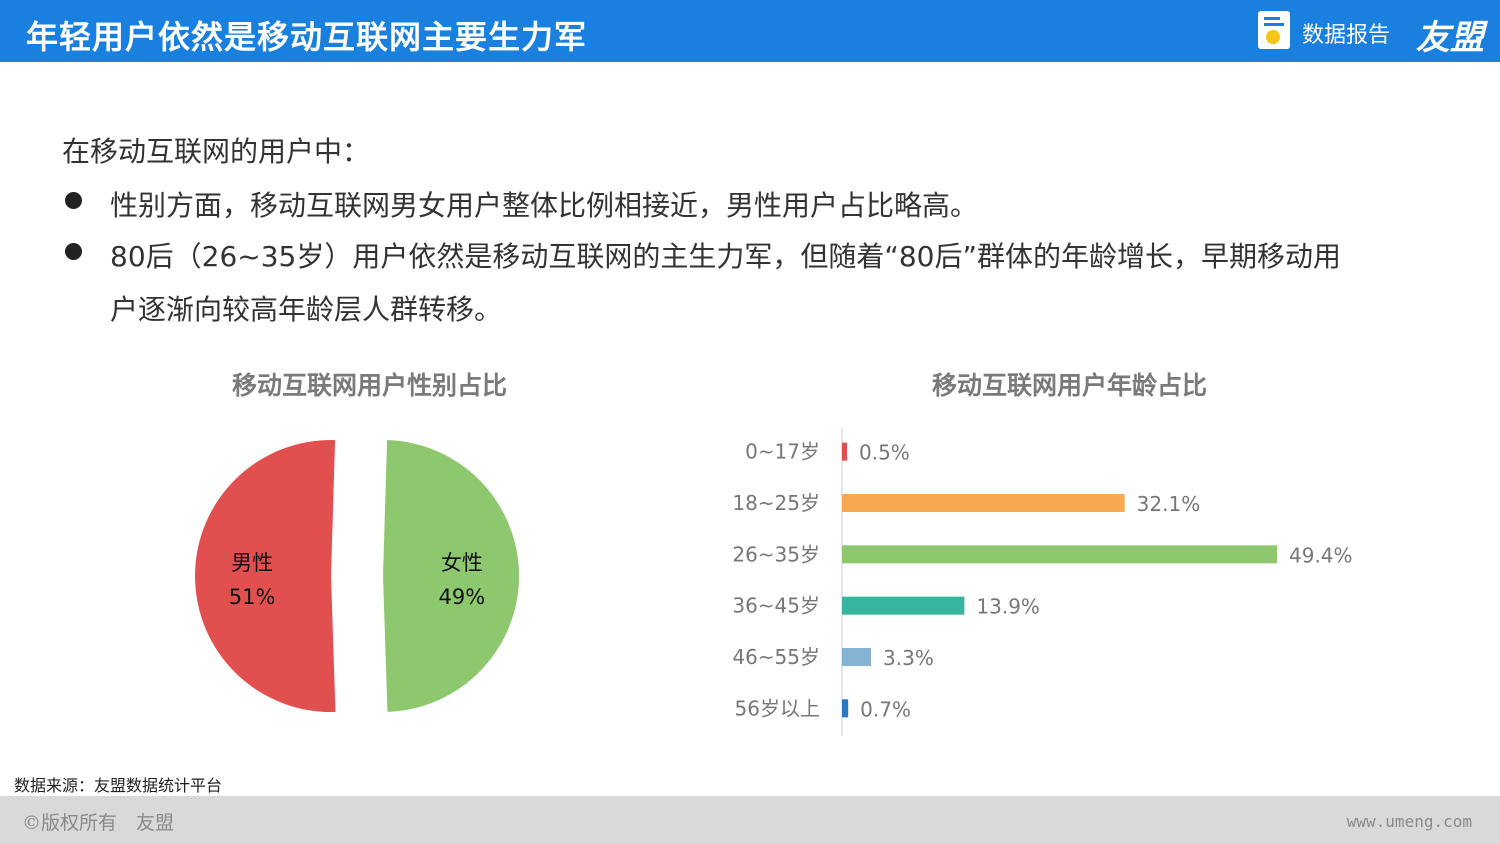 The height and width of the screenshot is (844, 1500). What do you see at coordinates (370, 385) in the screenshot?
I see `pie-chart-title: 移动互联网用户性别占比` at bounding box center [370, 385].